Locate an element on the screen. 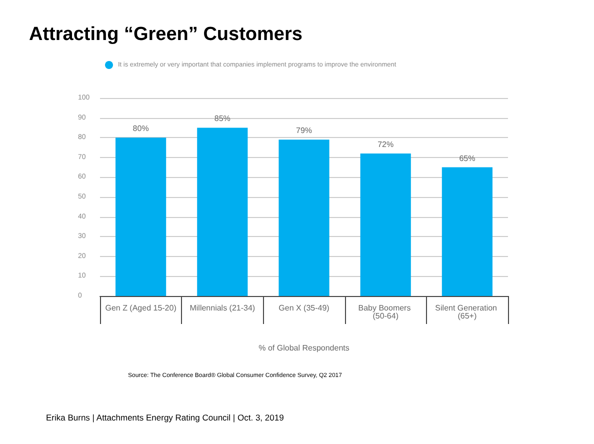  chart-title: Attracting “Green” Customers is located at coordinates (165, 34).